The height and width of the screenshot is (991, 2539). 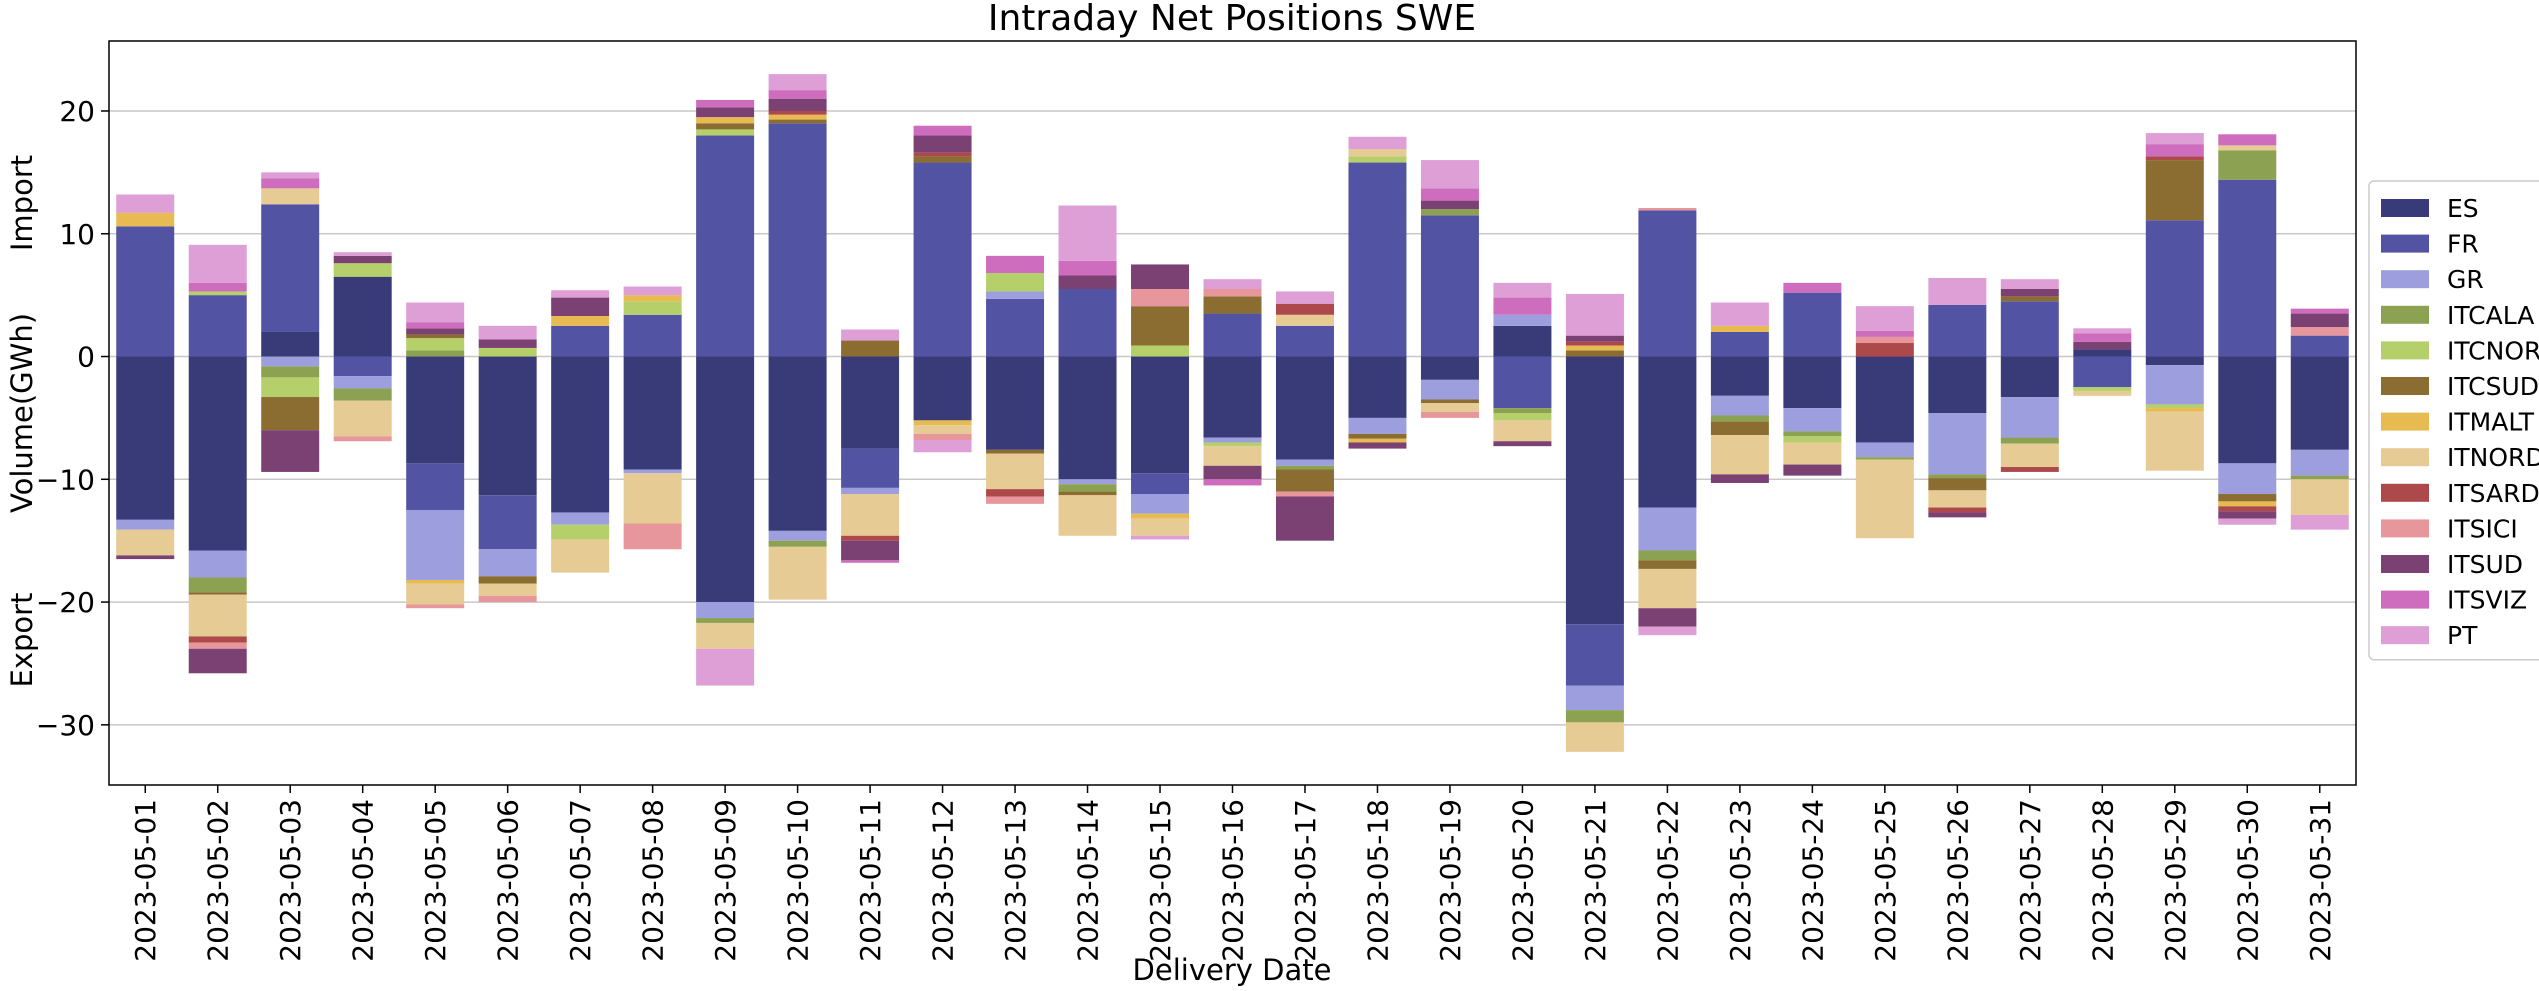 What do you see at coordinates (2485, 564) in the screenshot?
I see `legend-label: ITSUD` at bounding box center [2485, 564].